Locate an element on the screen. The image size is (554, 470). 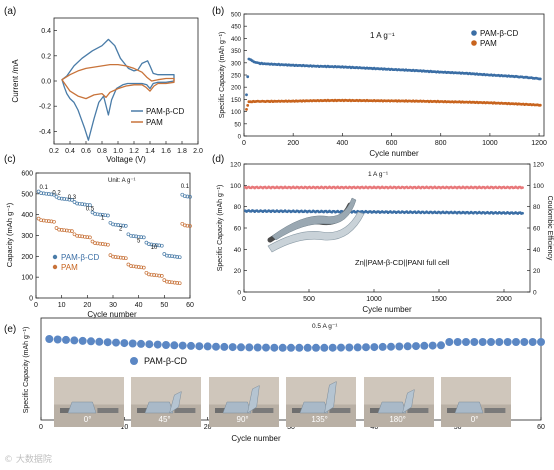
panel-e-x-tick-label: 20 is located at coordinates (208, 427).